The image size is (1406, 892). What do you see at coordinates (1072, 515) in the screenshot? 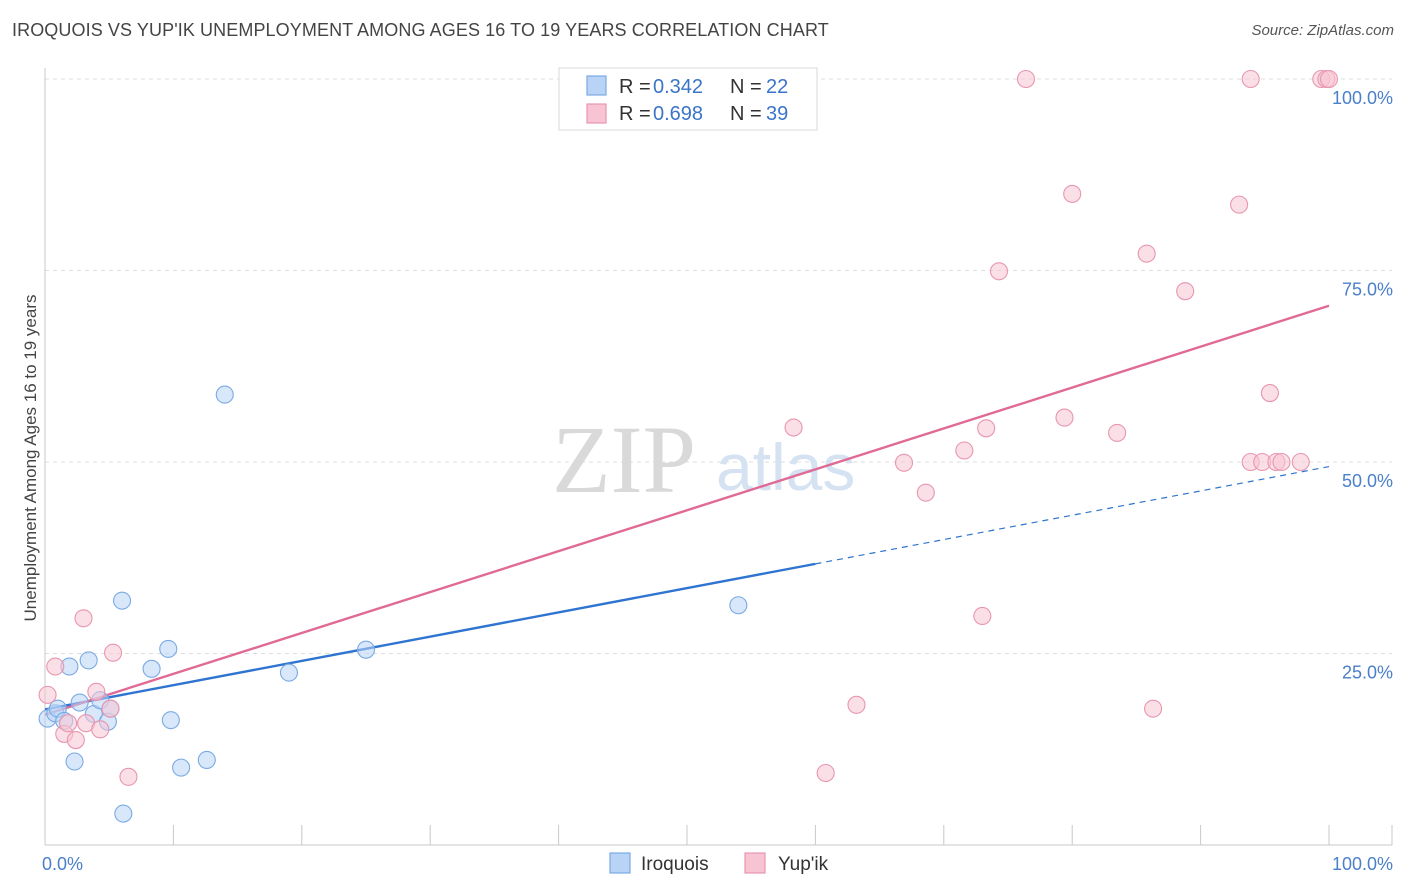
I see `trend-line-iroquois-extension` at bounding box center [1072, 515].